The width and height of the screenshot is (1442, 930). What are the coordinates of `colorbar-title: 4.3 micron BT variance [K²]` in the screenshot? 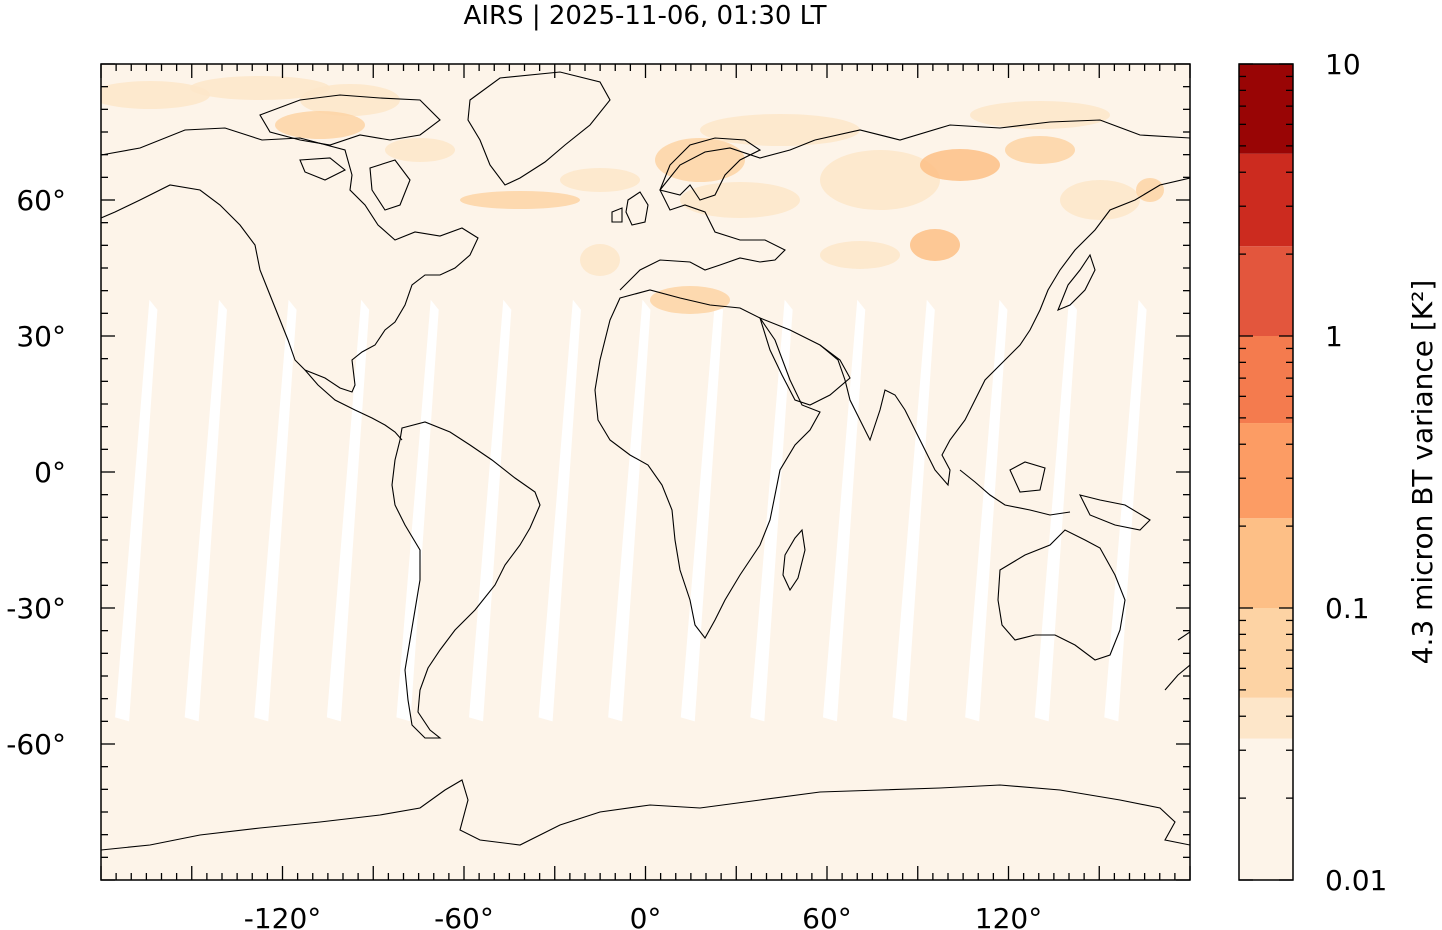 It's located at (1422, 472).